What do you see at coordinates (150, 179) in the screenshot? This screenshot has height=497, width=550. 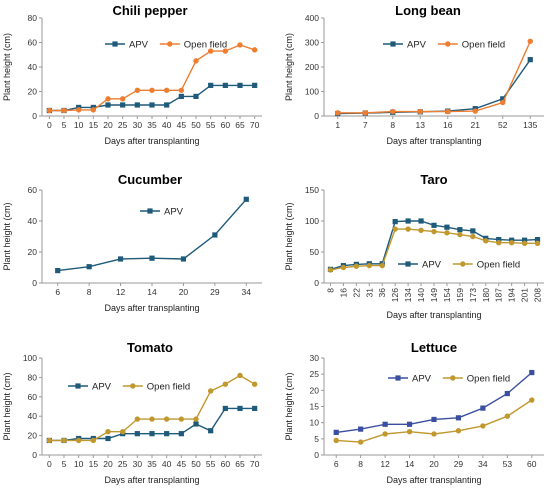 I see `chart-title: Cucumber` at bounding box center [150, 179].